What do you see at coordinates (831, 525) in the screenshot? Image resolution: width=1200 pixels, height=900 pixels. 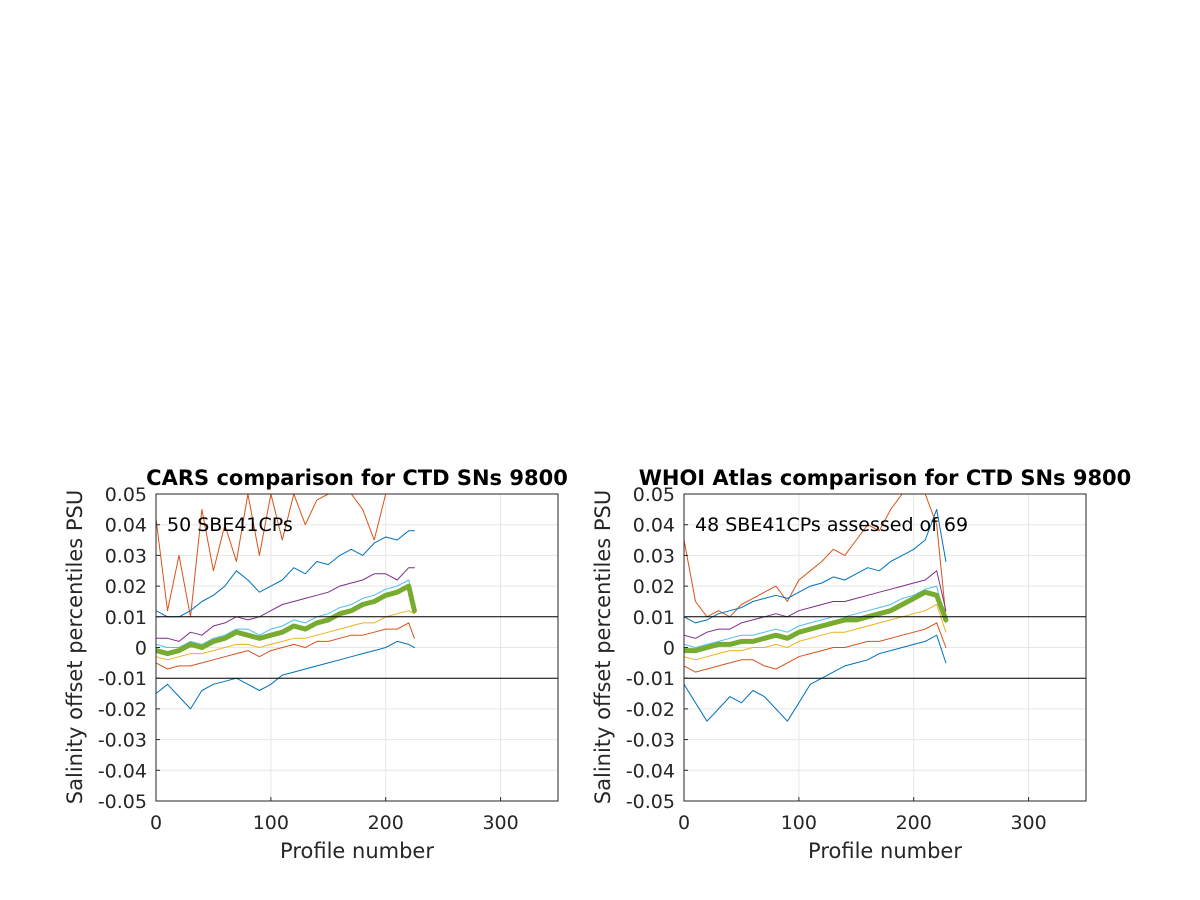 I see `count-annotation: 48 SBE41CPs assessed of 69` at bounding box center [831, 525].